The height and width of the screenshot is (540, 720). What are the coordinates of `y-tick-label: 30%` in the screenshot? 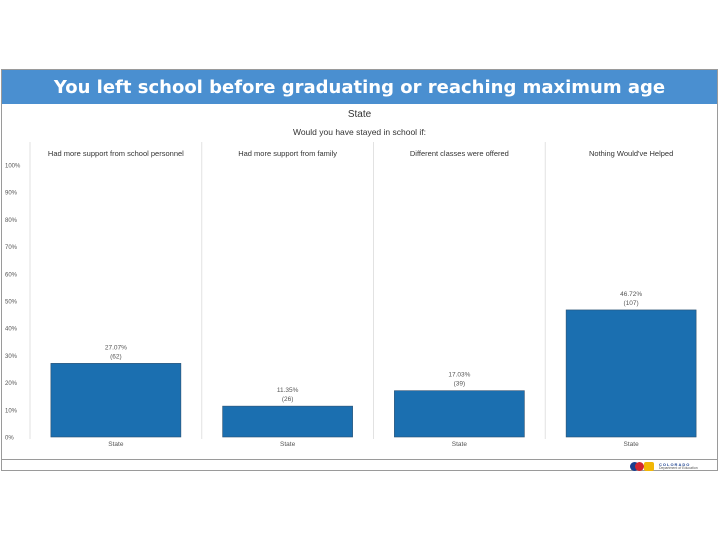 It's located at (11, 357).